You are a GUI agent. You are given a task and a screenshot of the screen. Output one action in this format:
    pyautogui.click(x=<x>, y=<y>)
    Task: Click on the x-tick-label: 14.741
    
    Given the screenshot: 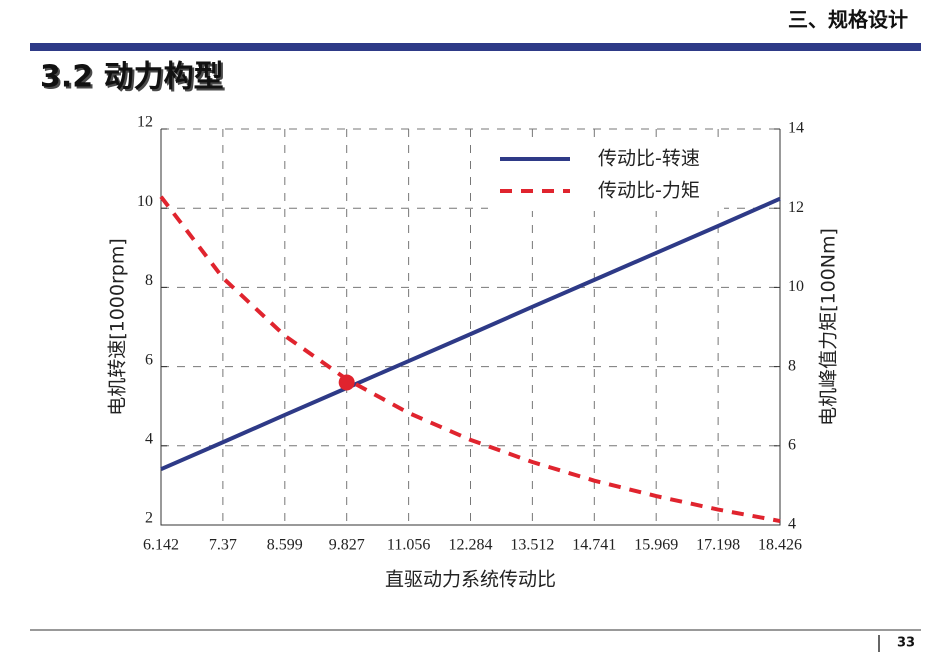 What is the action you would take?
    pyautogui.click(x=594, y=545)
    